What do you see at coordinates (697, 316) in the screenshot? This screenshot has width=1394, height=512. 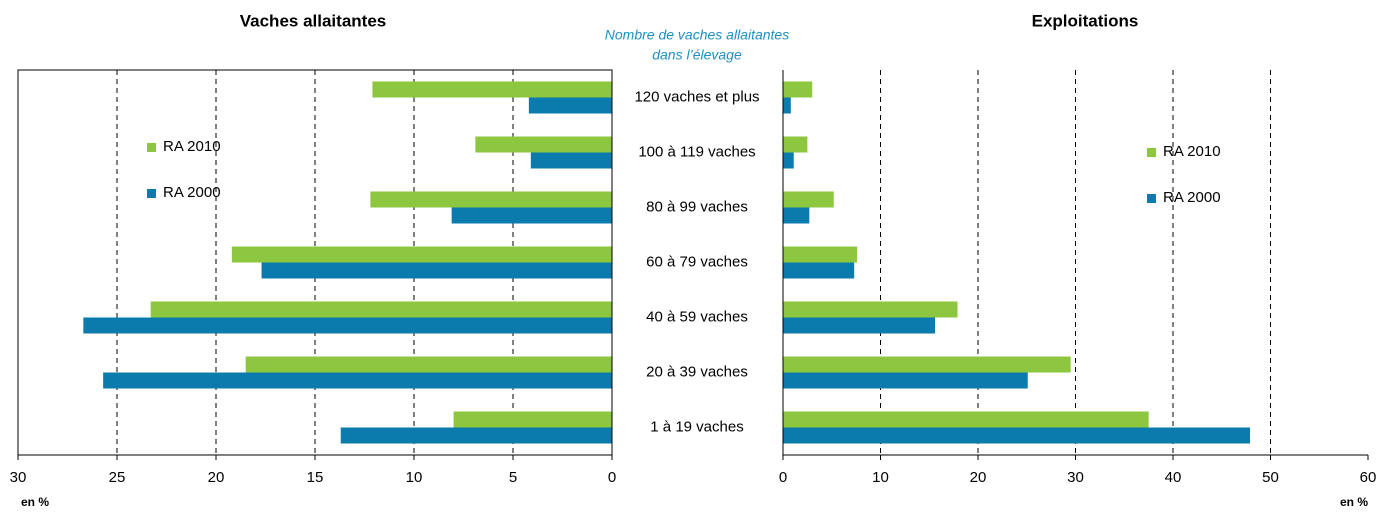 I see `category-label: 40 à 59 vaches` at bounding box center [697, 316].